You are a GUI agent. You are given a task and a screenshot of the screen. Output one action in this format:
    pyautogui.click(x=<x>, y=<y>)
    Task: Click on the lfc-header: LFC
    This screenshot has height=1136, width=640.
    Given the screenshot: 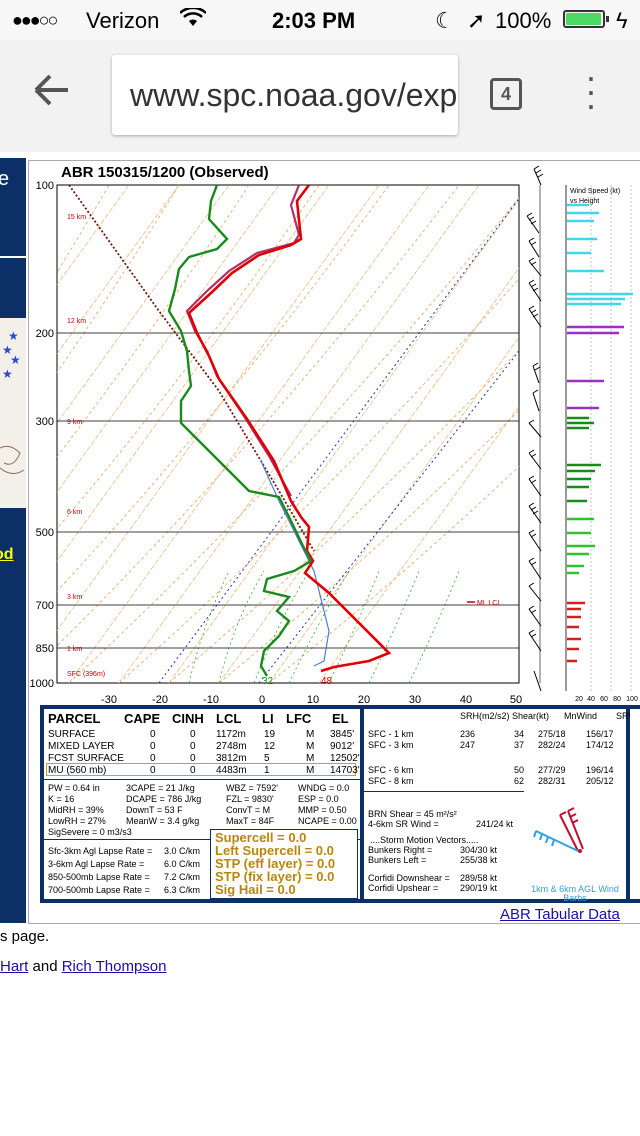 What is the action you would take?
    pyautogui.click(x=299, y=718)
    